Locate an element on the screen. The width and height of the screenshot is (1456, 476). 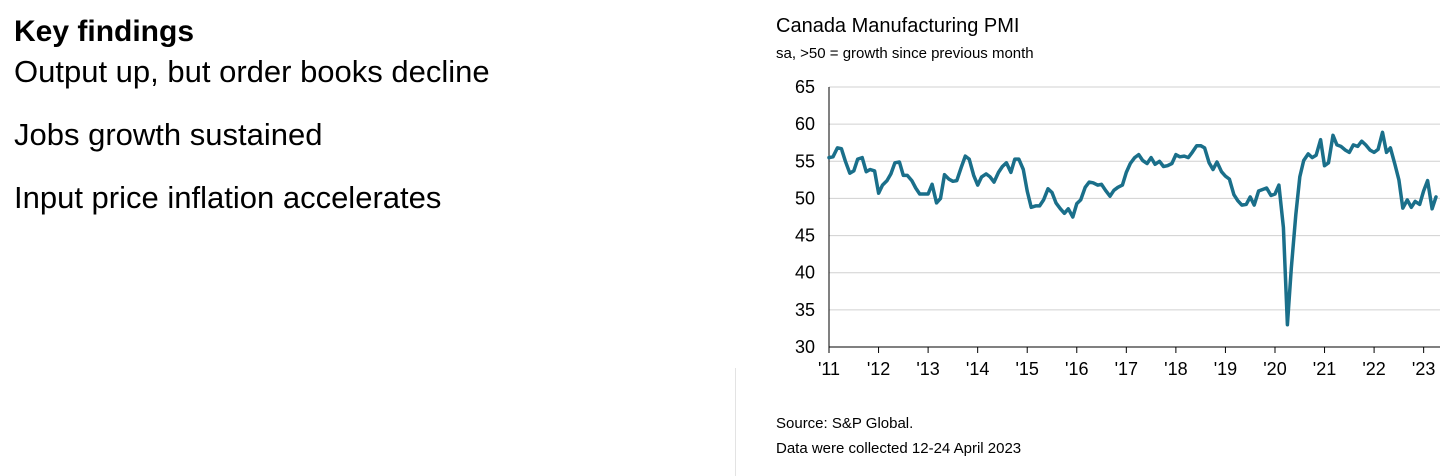
vertical-divider is located at coordinates (735, 422).